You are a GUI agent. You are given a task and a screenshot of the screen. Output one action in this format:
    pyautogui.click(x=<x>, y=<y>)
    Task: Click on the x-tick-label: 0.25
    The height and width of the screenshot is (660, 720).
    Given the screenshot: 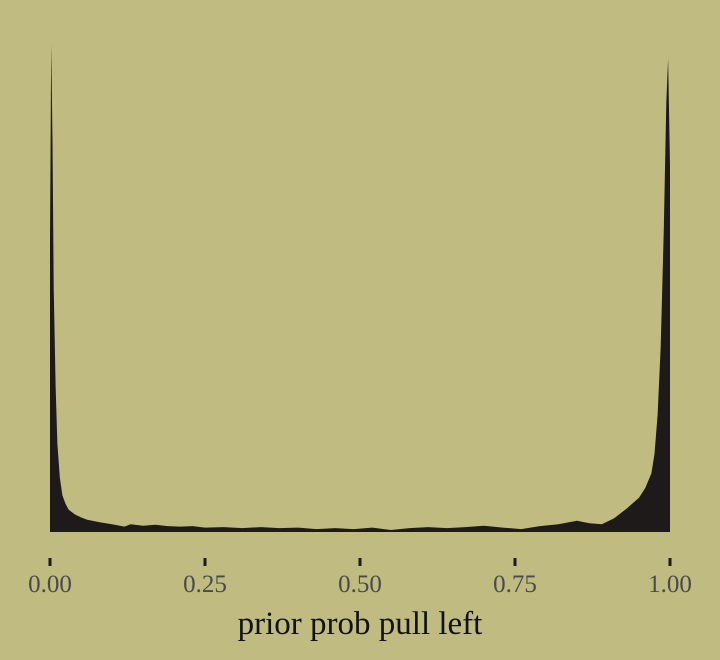 What is the action you would take?
    pyautogui.click(x=205, y=584)
    